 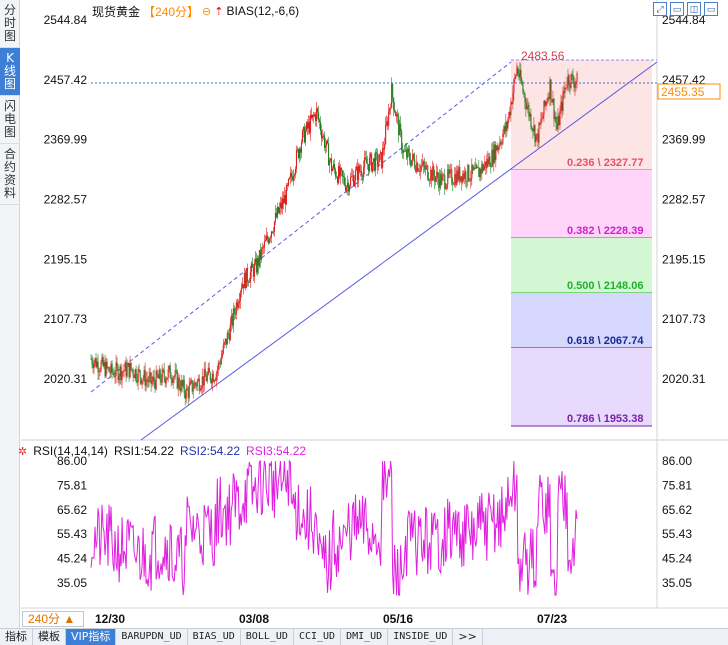 What do you see at coordinates (677, 583) in the screenshot?
I see `rsi-tick-right: 35.05` at bounding box center [677, 583].